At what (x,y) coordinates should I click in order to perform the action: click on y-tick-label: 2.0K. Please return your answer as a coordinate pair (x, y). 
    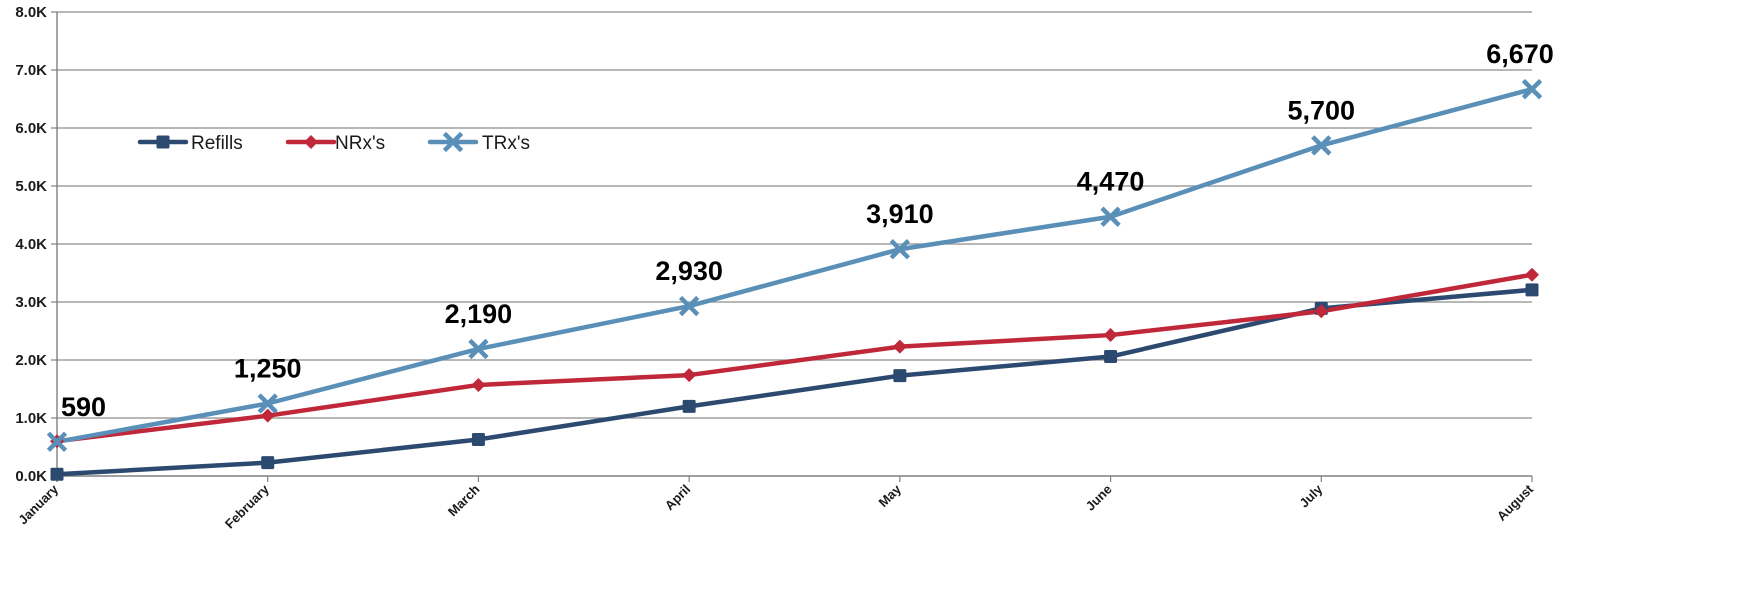
    Looking at the image, I should click on (31, 360).